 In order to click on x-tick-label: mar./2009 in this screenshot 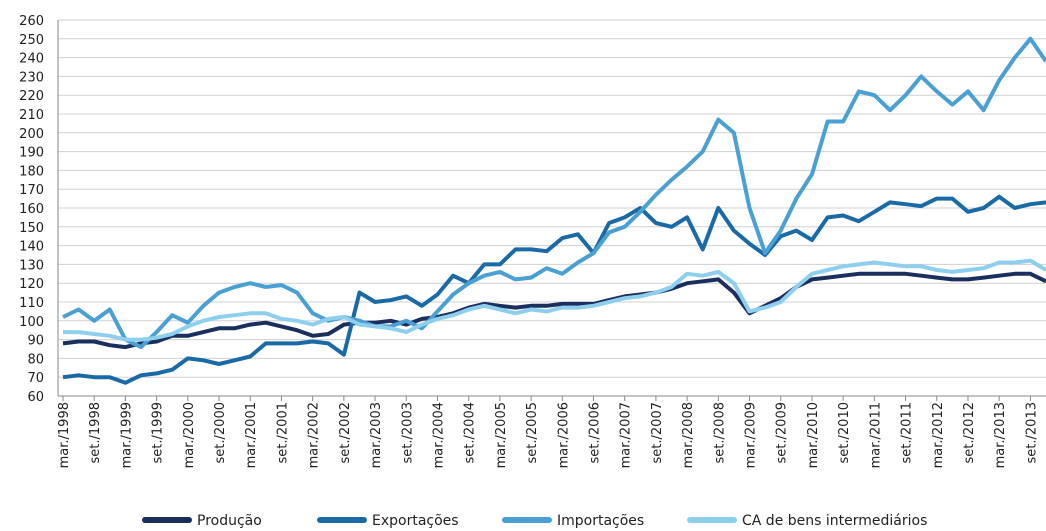, I will do `click(751, 435)`.